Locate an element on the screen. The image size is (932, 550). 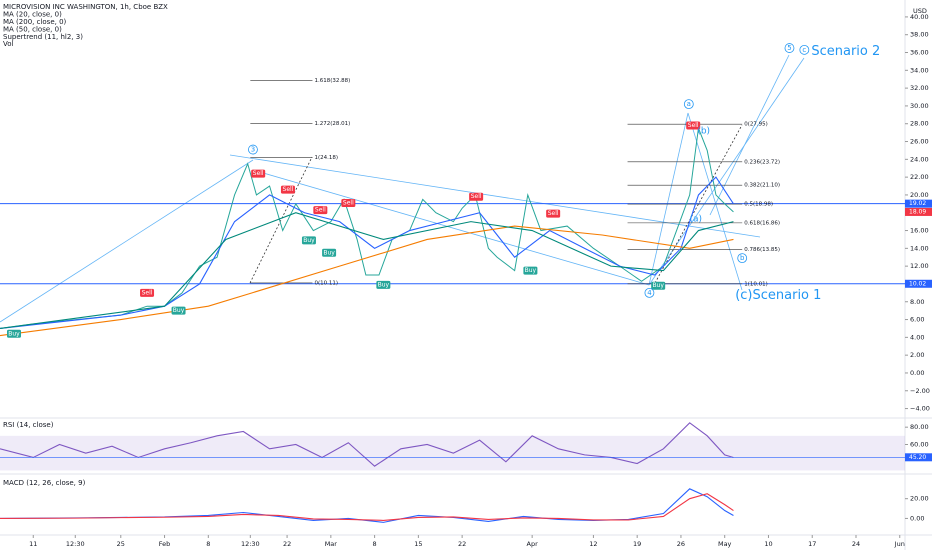
wave-label: (b) is located at coordinates (703, 131).